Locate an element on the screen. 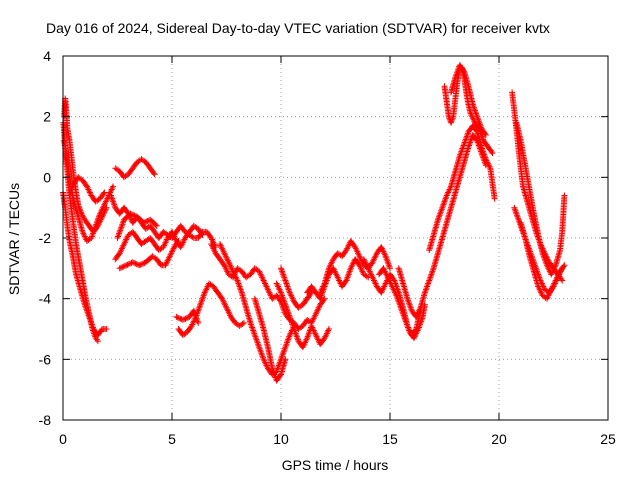 This screenshot has width=640, height=480. y-axis-label: SDTVAR / TECUs is located at coordinates (14, 239).